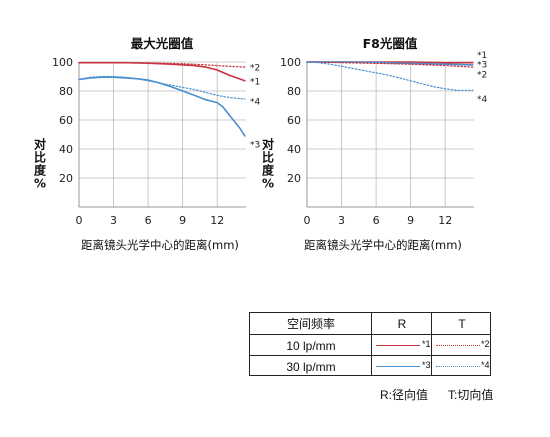 The image size is (550, 437). Describe the element at coordinates (402, 323) in the screenshot. I see `legend-header-r: R` at that location.